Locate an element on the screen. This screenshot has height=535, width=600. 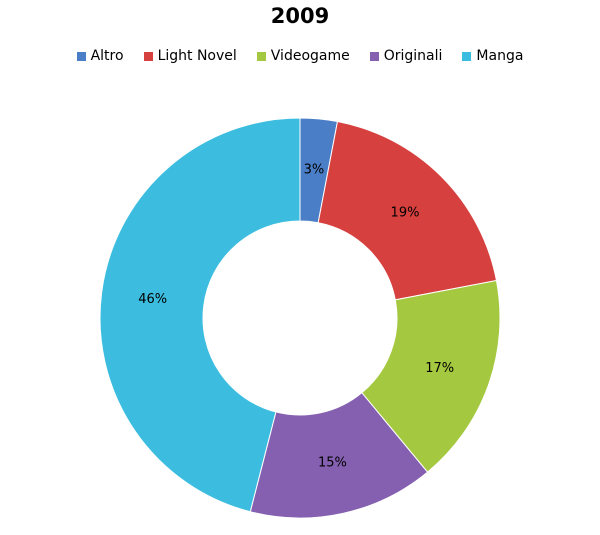
legend-item: Manga is located at coordinates (492, 56).